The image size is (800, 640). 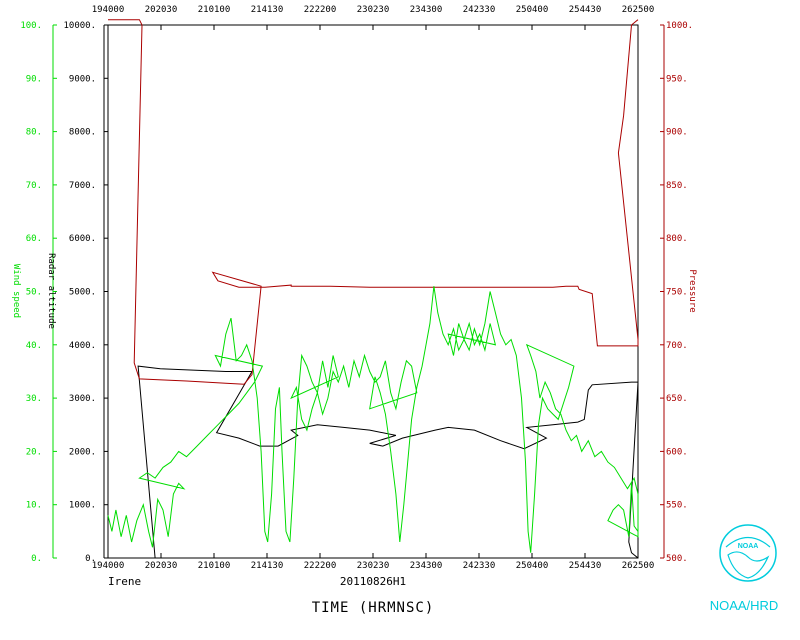 What do you see at coordinates (161, 10) in the screenshot?
I see `x-tick-label-top: 202030` at bounding box center [161, 10].